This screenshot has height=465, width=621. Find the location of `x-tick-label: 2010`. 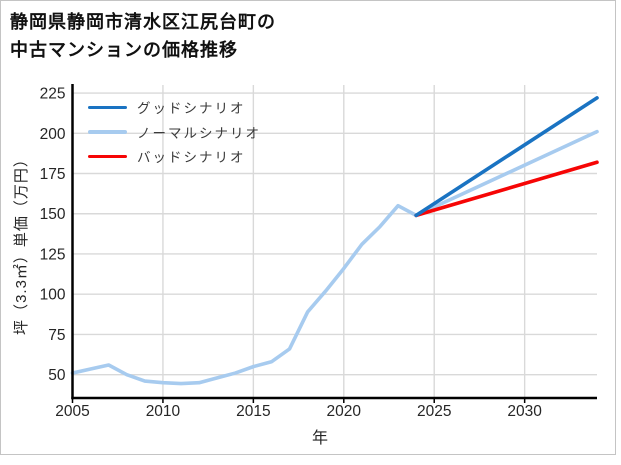

x-tick-label: 2010 is located at coordinates (163, 411).